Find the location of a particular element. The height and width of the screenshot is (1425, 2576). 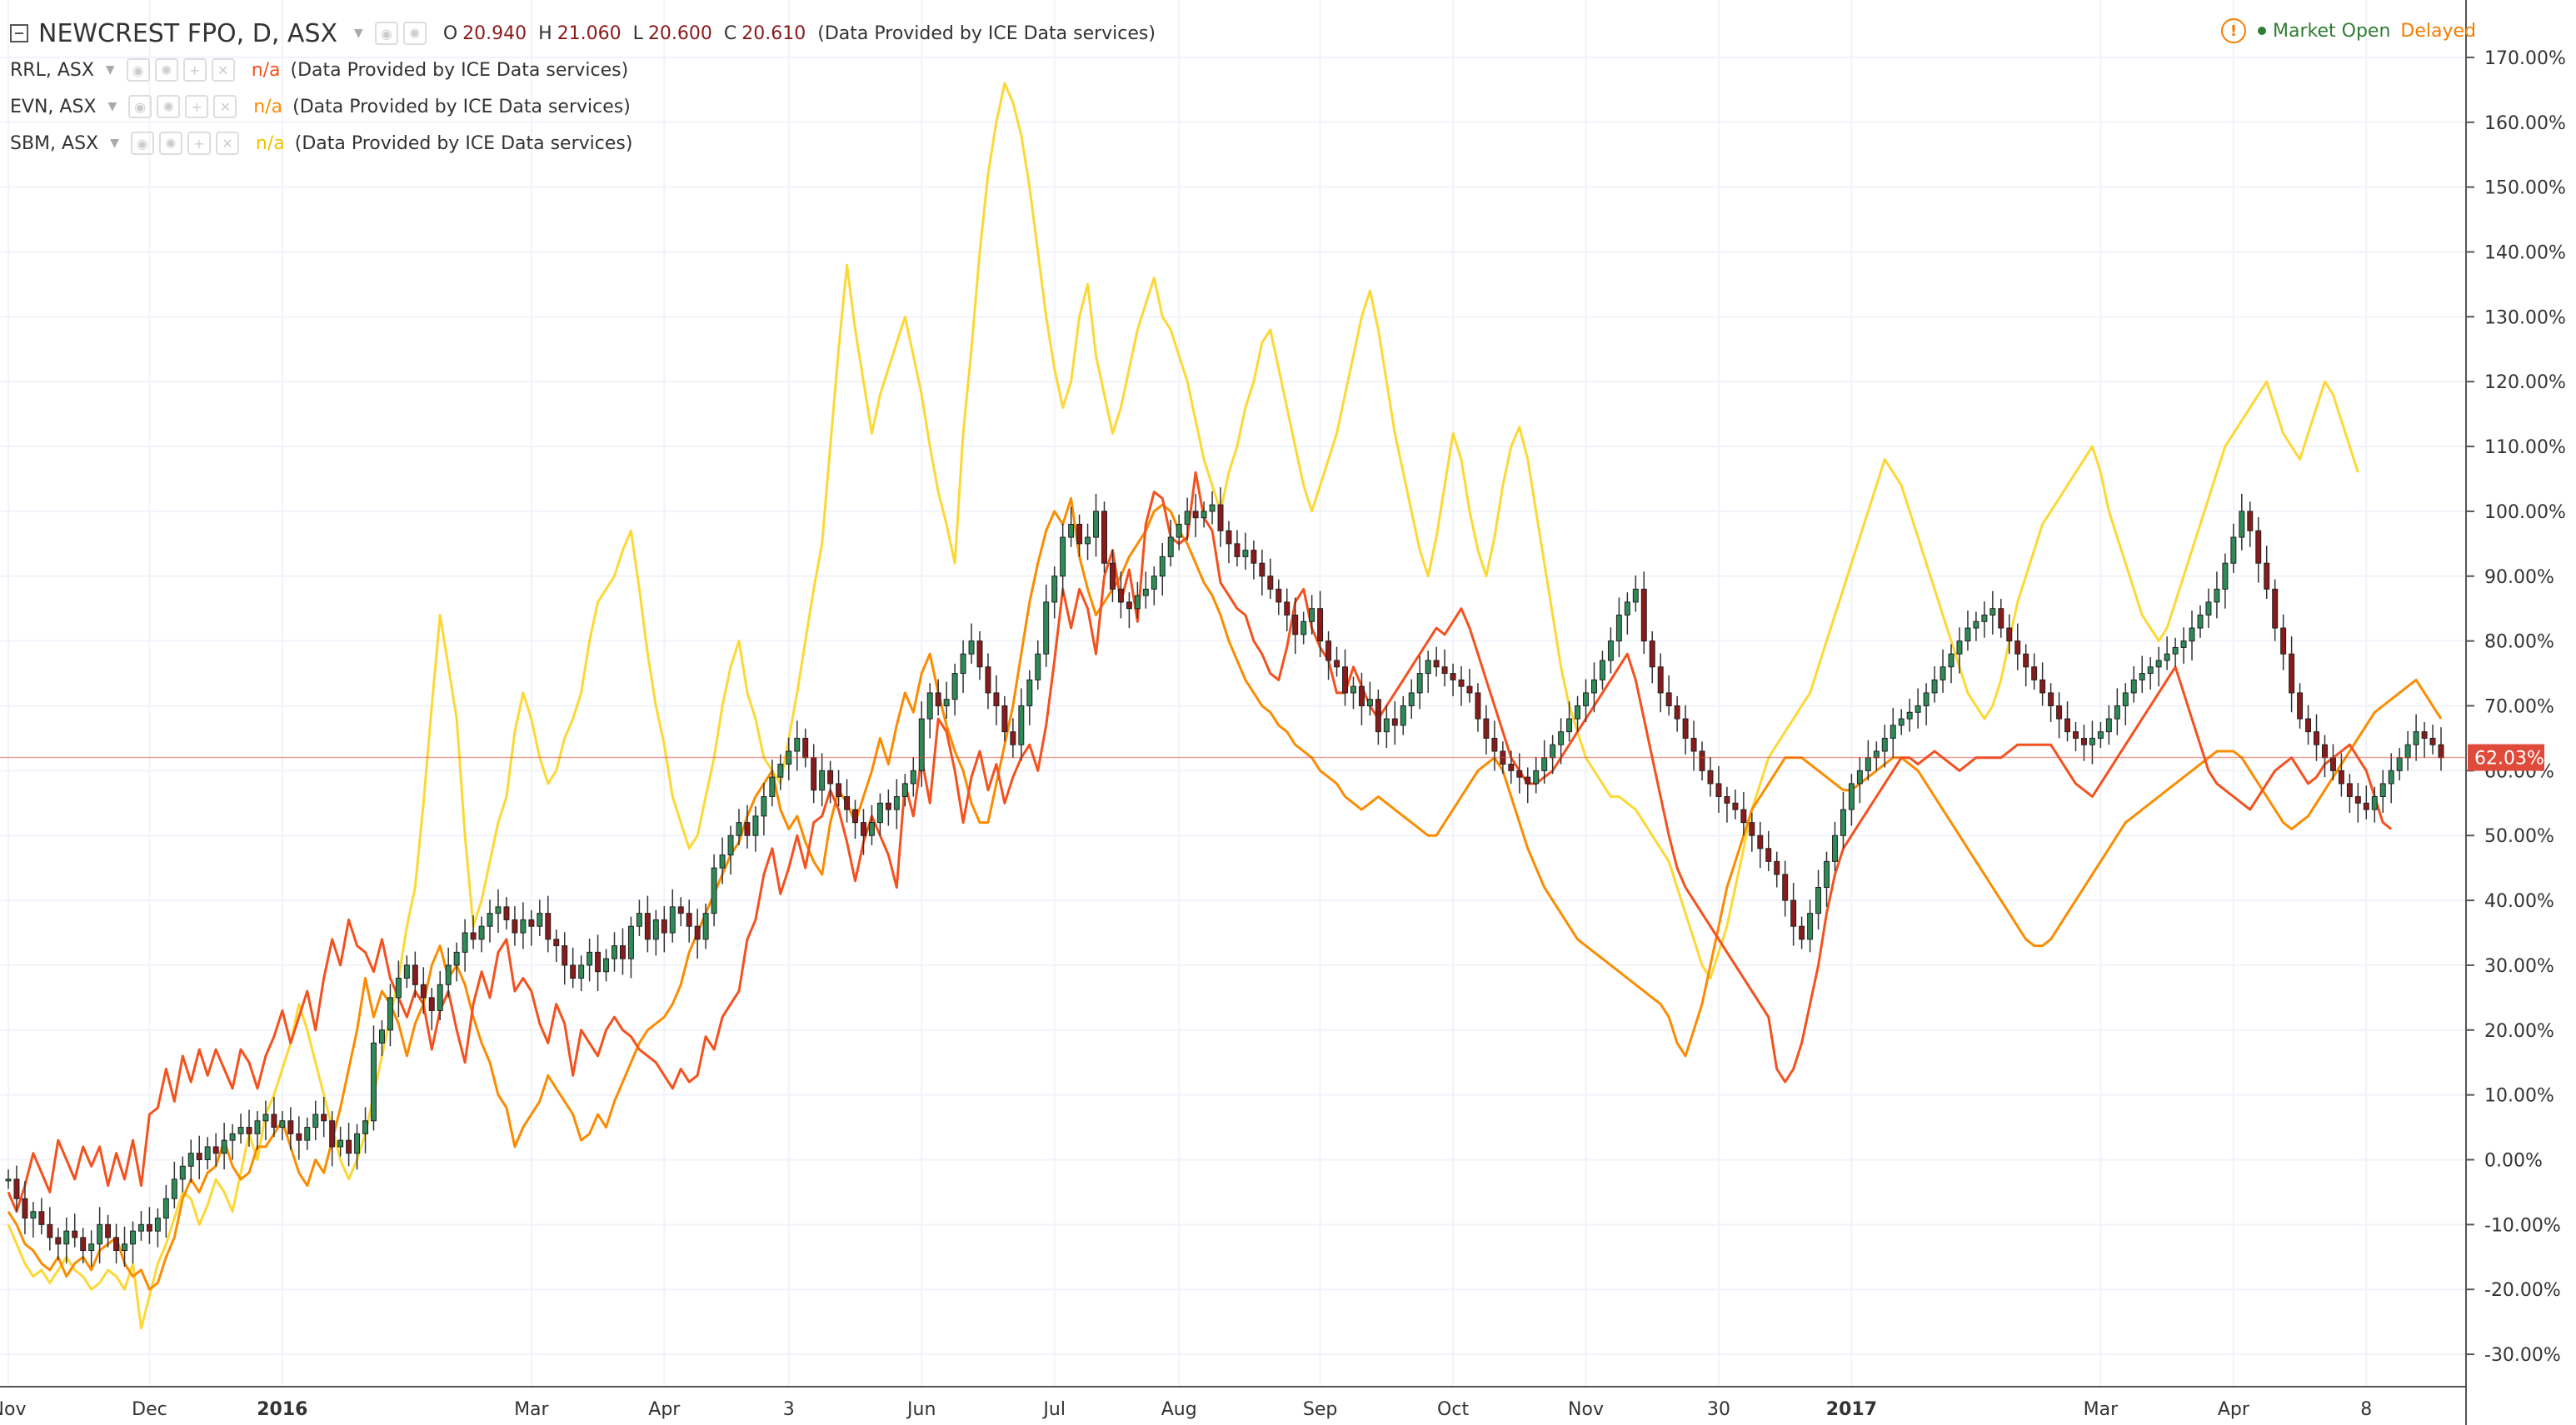

x-tick-label: 8 is located at coordinates (2366, 1409).